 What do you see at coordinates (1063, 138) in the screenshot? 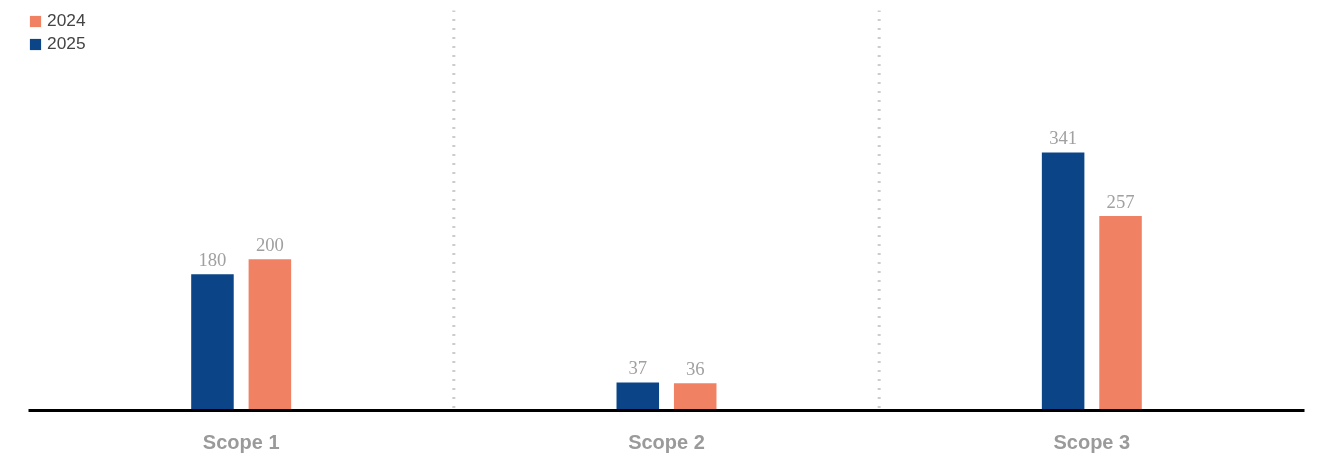
I see `data-label: 341` at bounding box center [1063, 138].